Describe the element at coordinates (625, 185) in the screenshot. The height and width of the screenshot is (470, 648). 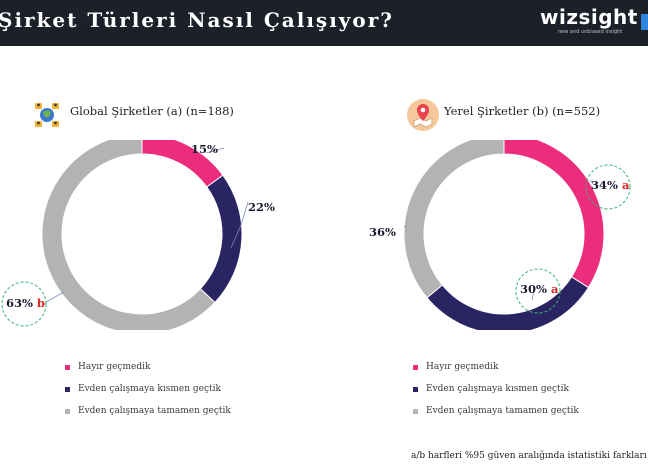
I see `significance-mark-local-0: a` at that location.